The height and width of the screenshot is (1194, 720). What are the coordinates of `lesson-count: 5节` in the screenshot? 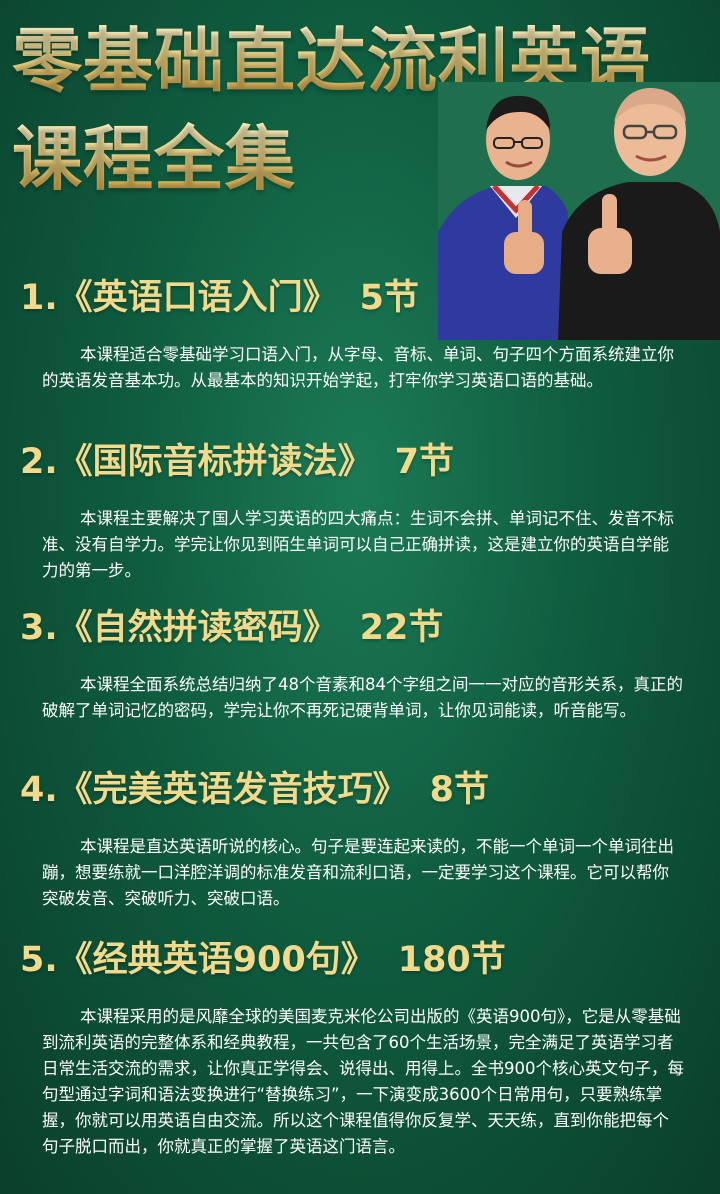 It's located at (389, 298).